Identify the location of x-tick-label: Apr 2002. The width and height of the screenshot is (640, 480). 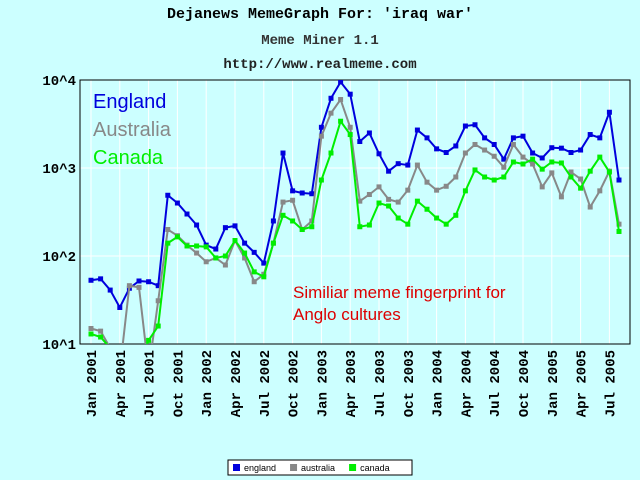
(237, 383).